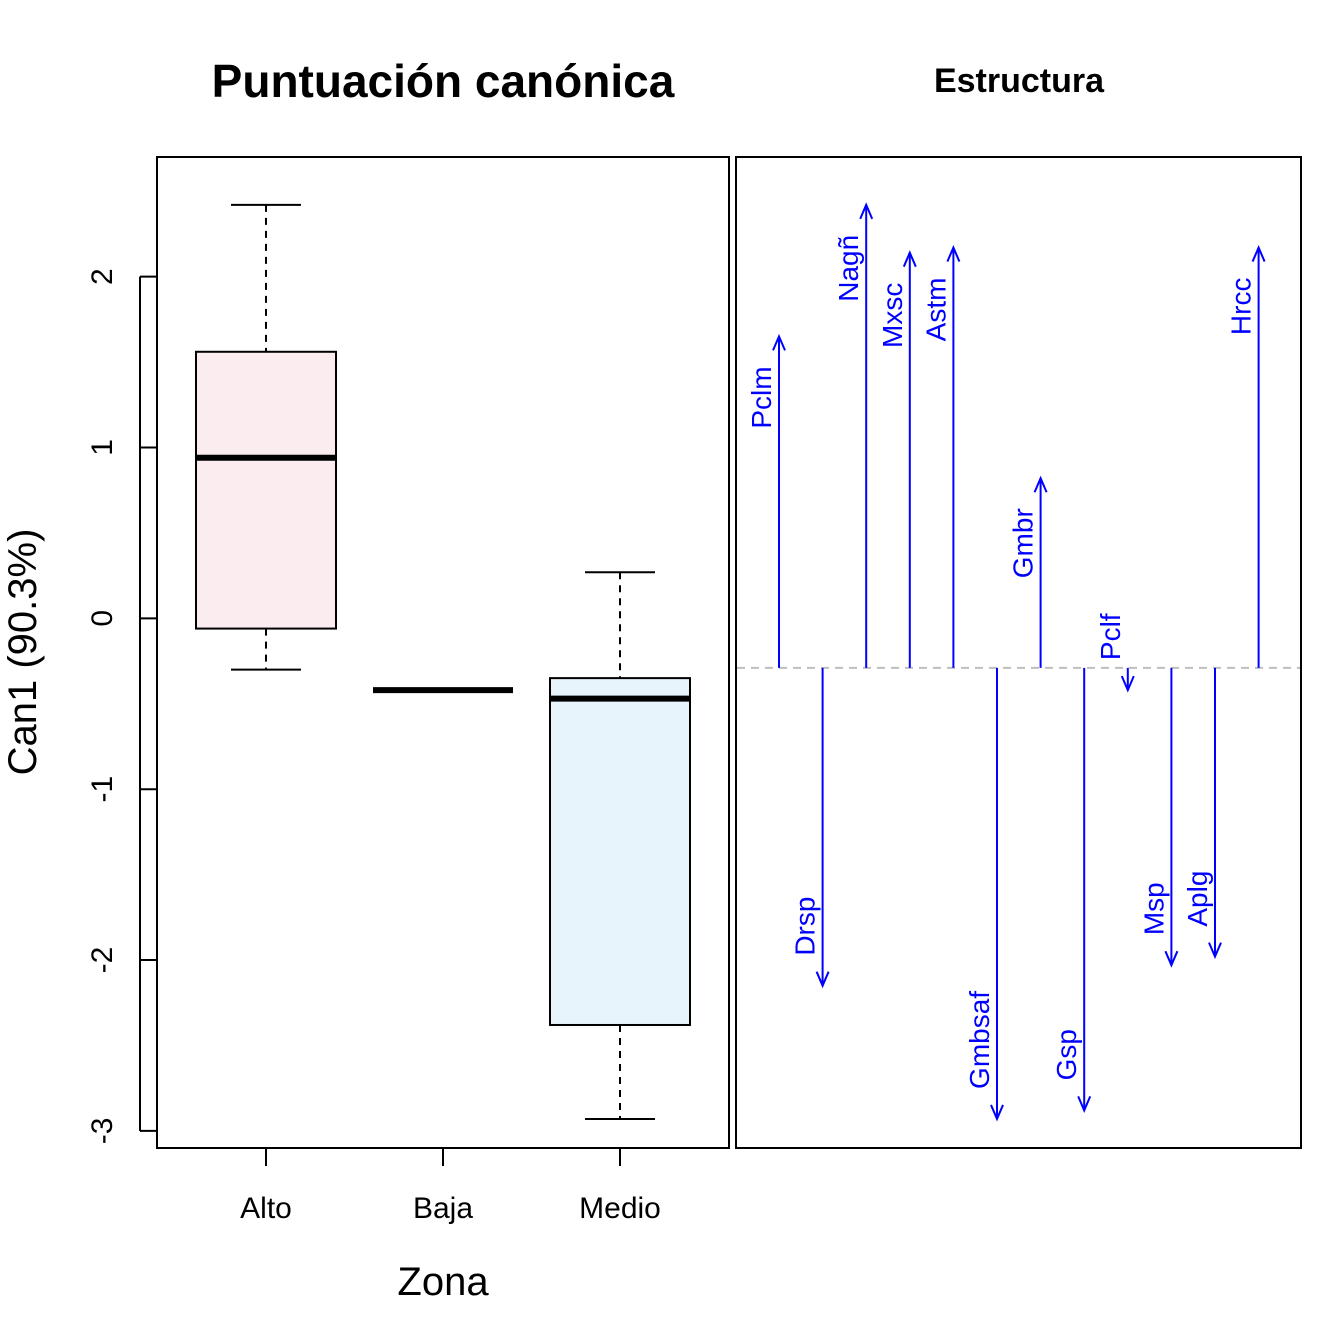 This screenshot has width=1344, height=1344. What do you see at coordinates (102, 276) in the screenshot?
I see `y-tick-label: 2` at bounding box center [102, 276].